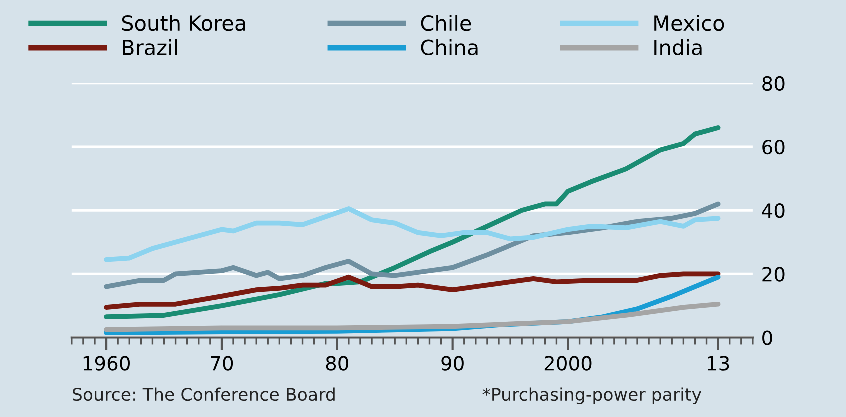 This screenshot has height=417, width=846. I want to click on legend-label: Mexico, so click(689, 23).